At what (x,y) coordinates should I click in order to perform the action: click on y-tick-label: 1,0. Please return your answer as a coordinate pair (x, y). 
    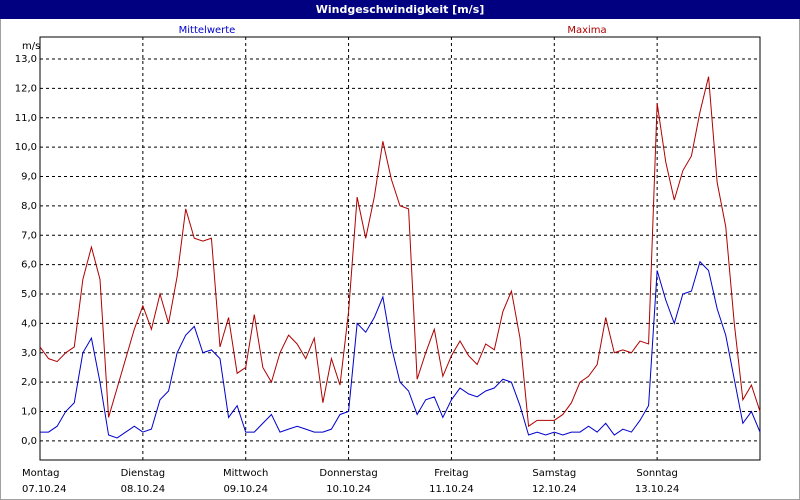
    Looking at the image, I should click on (29, 412).